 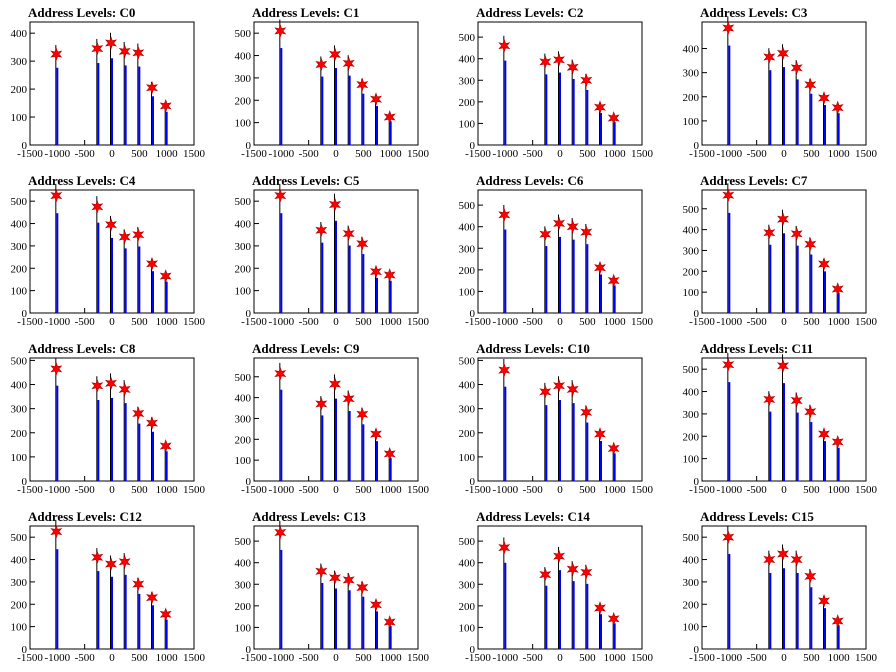 What do you see at coordinates (702, 658) in the screenshot?
I see `x-tick-label: -1500` at bounding box center [702, 658].